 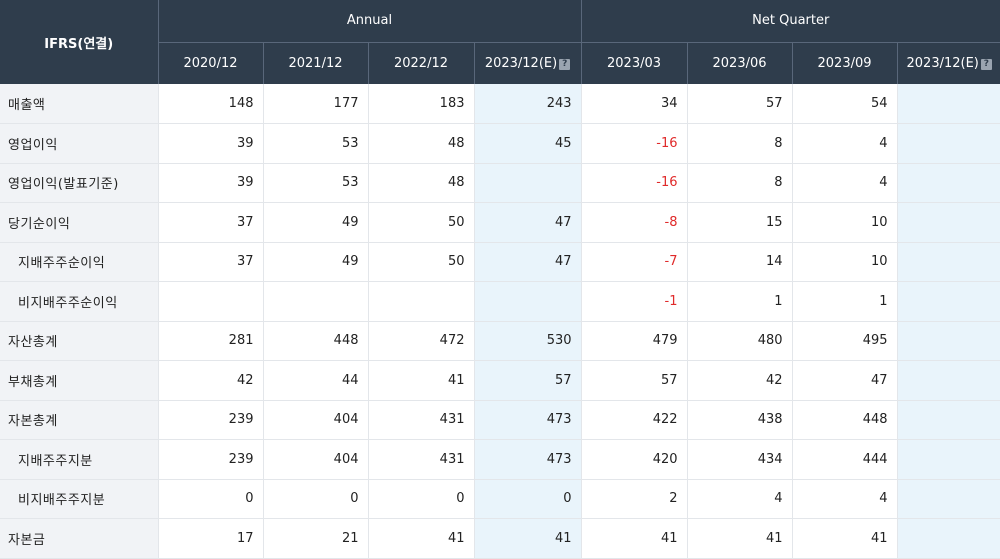 What do you see at coordinates (527, 104) in the screenshot?
I see `table-cell: 243` at bounding box center [527, 104].